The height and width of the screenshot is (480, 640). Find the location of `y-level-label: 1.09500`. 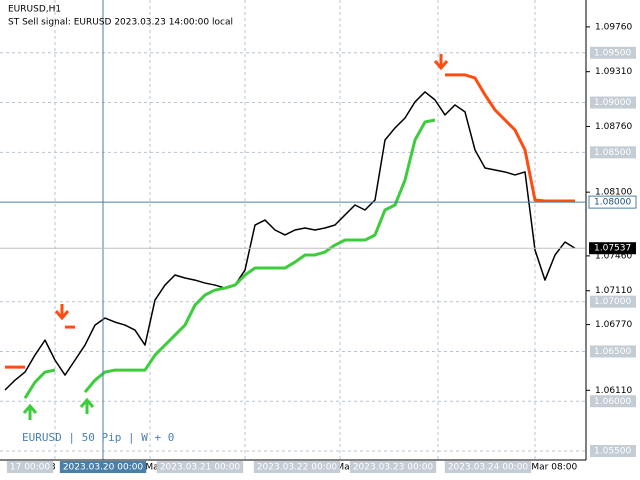

y-level-label: 1.09500 is located at coordinates (612, 53).